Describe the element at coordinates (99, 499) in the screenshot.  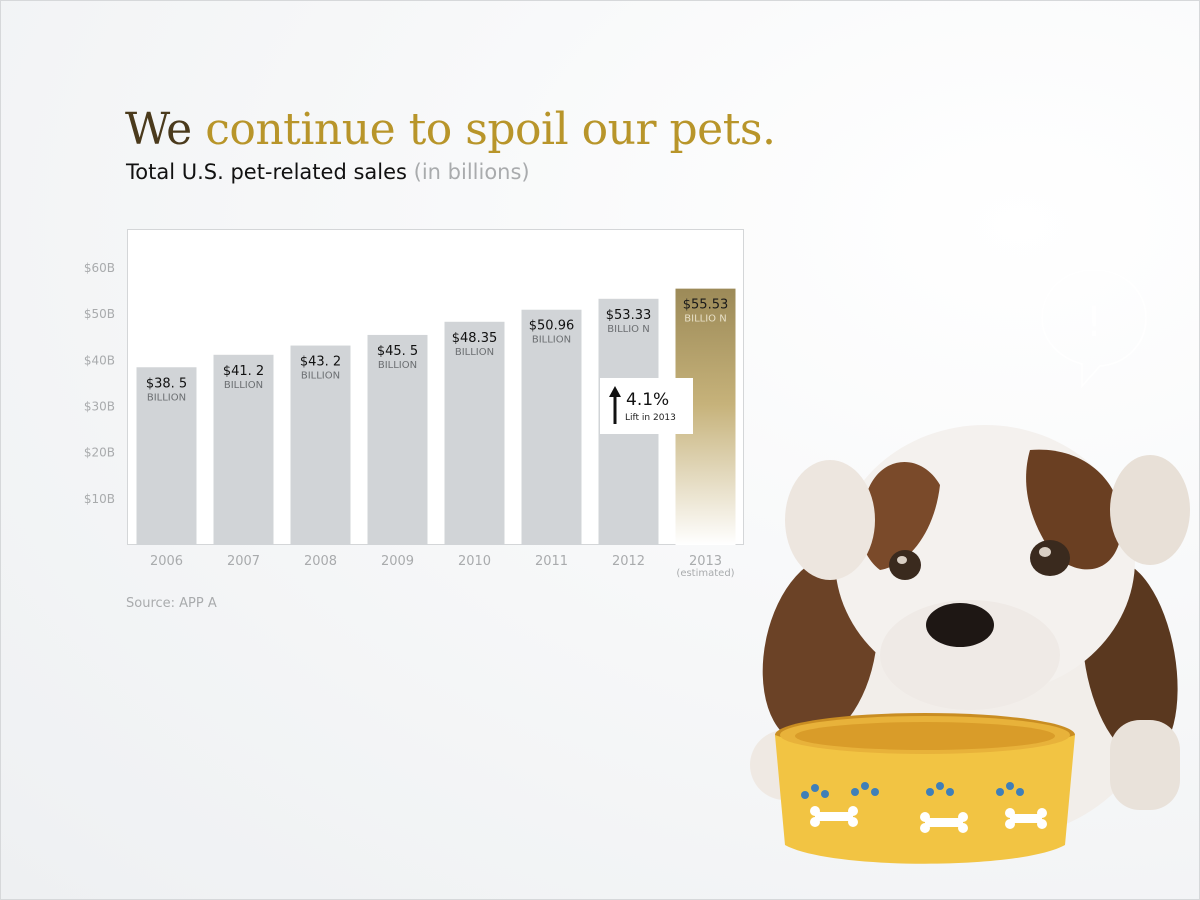
I see `y-tick-label: $10B` at that location.